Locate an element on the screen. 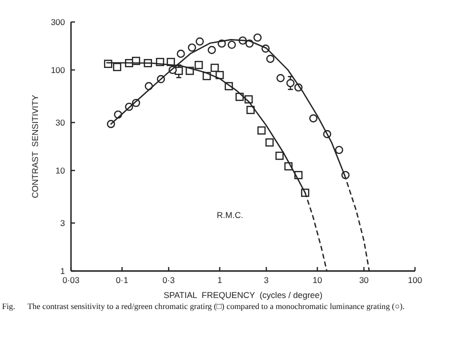 This screenshot has height=344, width=460. y-tick-label: 100 is located at coordinates (58, 69).